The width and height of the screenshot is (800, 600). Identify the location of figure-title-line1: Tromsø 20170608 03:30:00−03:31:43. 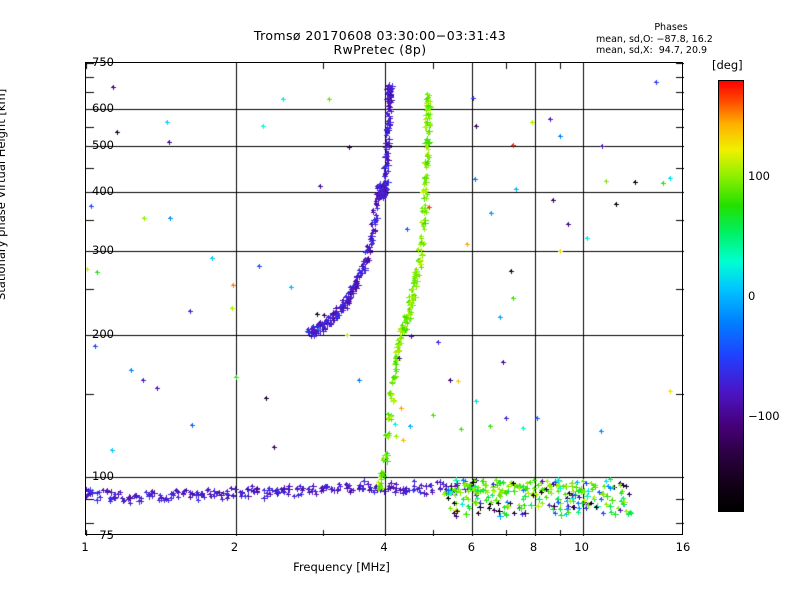
(380, 35).